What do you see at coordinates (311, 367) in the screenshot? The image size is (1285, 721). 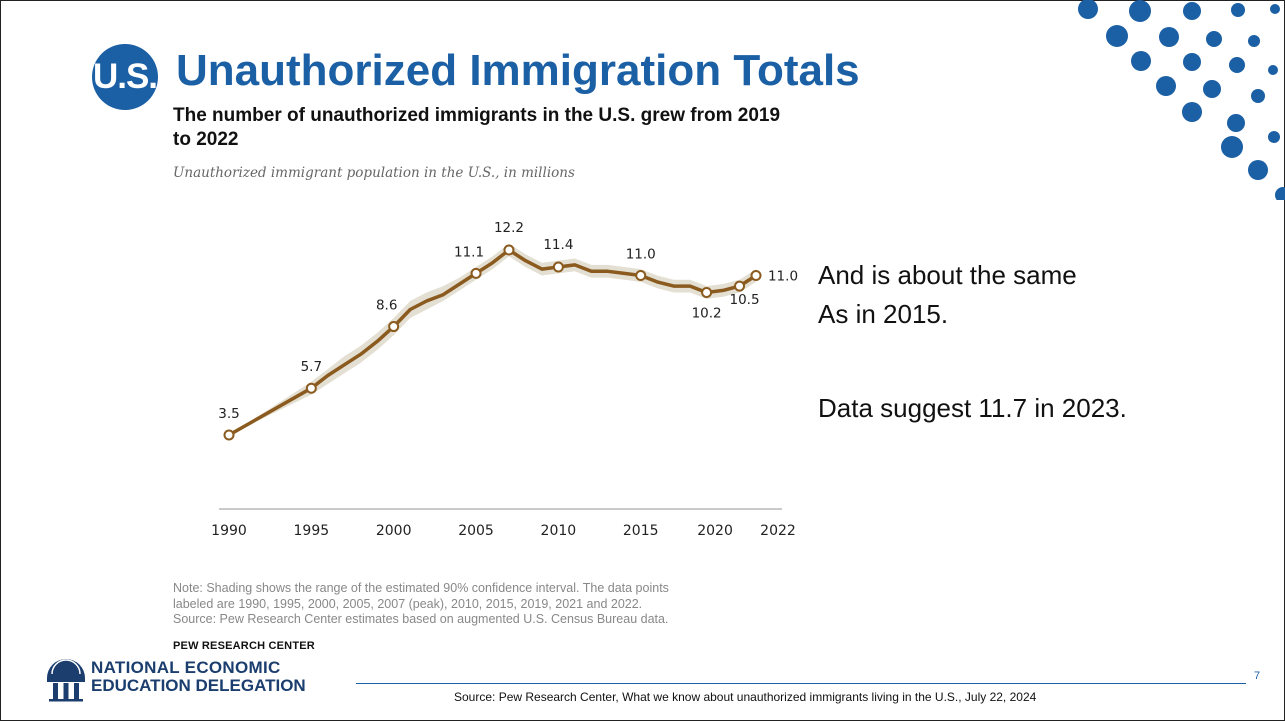 I see `data-label-1995: 5.7` at bounding box center [311, 367].